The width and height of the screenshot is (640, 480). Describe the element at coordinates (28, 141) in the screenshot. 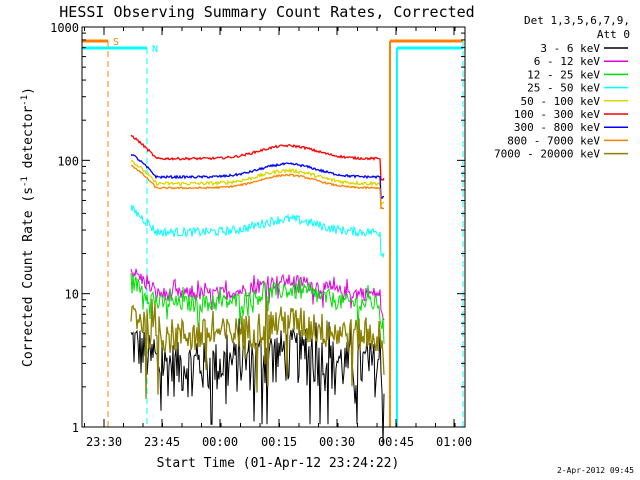

I see `y-axis-label-mid: detector` at that location.